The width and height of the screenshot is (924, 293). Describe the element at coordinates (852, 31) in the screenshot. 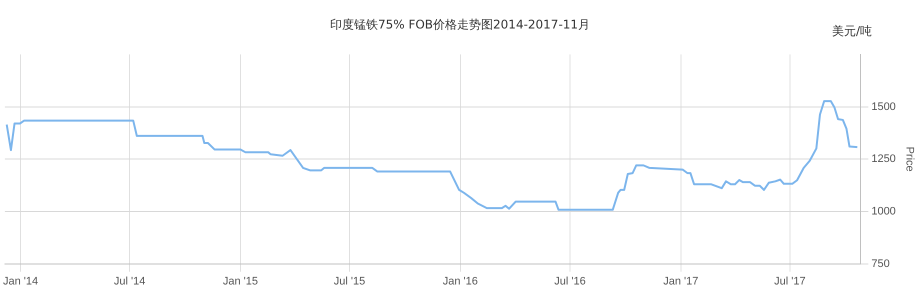

I see `text: 美元/吨` at that location.